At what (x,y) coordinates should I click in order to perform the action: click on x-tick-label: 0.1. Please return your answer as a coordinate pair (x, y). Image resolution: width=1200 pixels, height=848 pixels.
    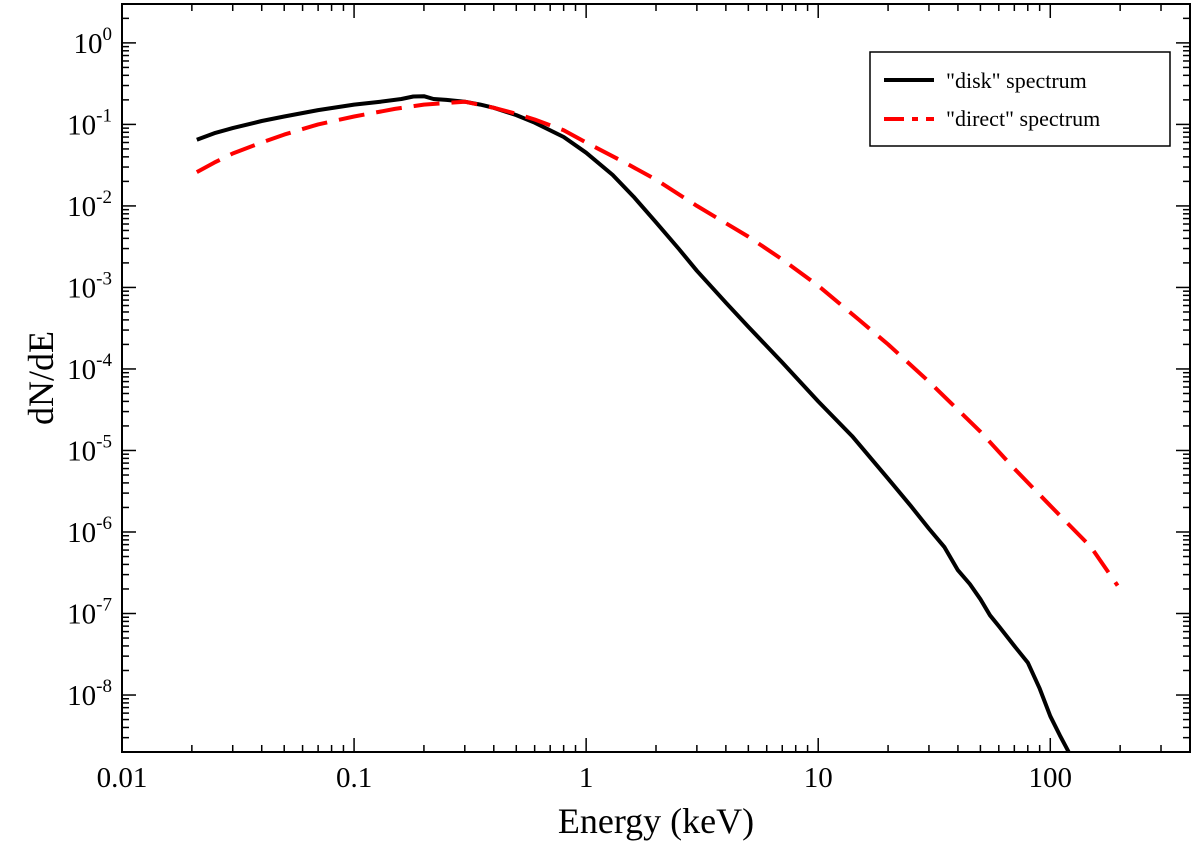
    Looking at the image, I should click on (354, 778).